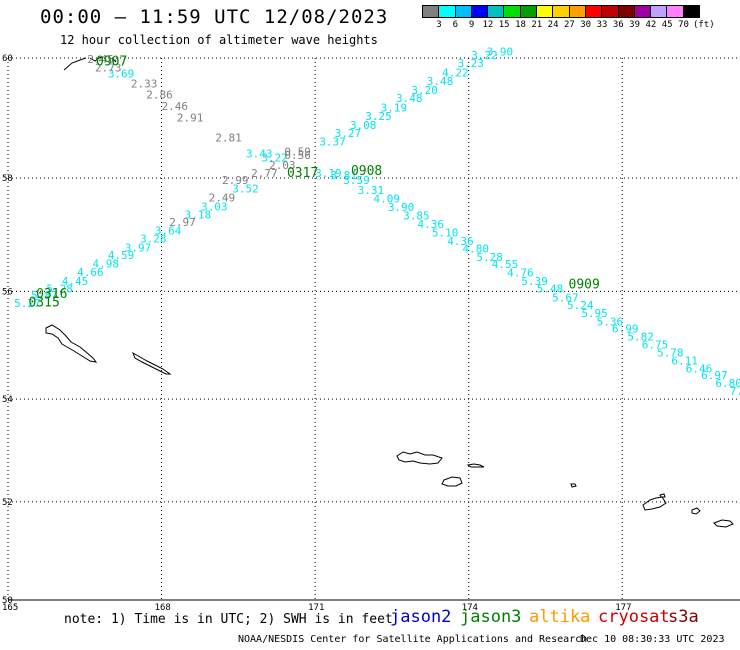 Image resolution: width=740 pixels, height=650 pixels. Describe the element at coordinates (75, 281) in the screenshot. I see `swh-value: 4.45` at that location.